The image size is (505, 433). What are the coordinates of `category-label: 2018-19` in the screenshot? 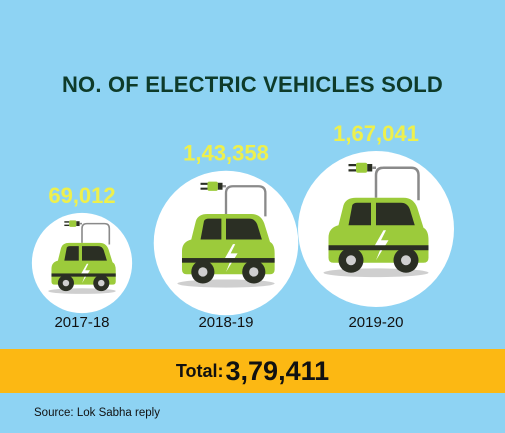 It's located at (225, 322).